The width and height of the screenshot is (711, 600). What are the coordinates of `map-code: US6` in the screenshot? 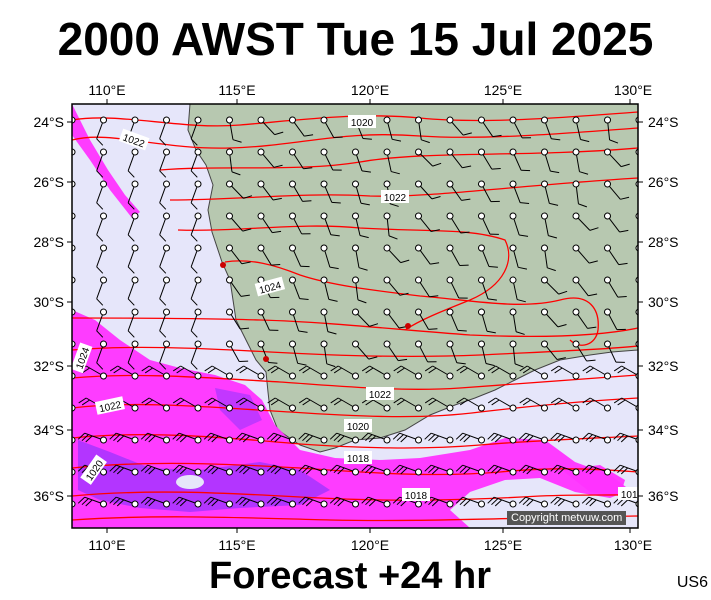 It's located at (692, 582).